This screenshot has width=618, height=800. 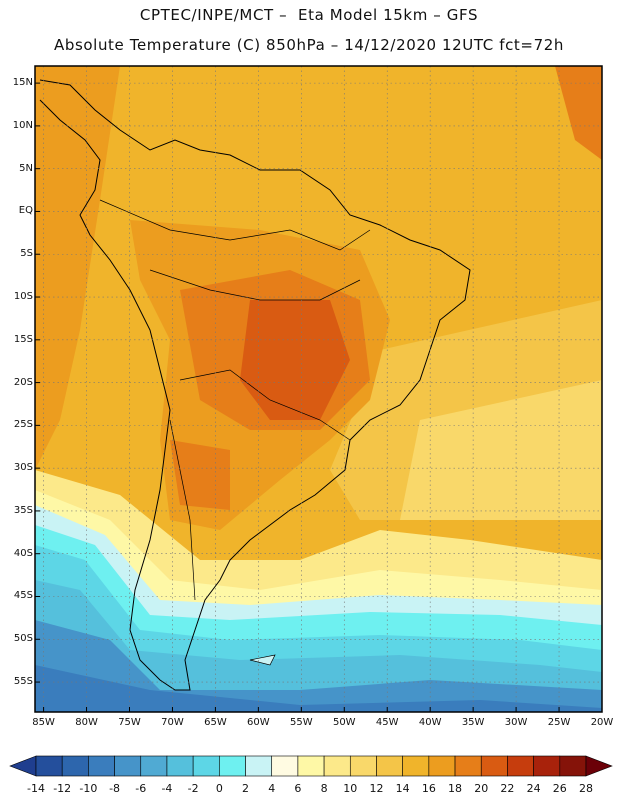 What do you see at coordinates (25, 211) in the screenshot?
I see `lat-label: EQ` at bounding box center [25, 211].